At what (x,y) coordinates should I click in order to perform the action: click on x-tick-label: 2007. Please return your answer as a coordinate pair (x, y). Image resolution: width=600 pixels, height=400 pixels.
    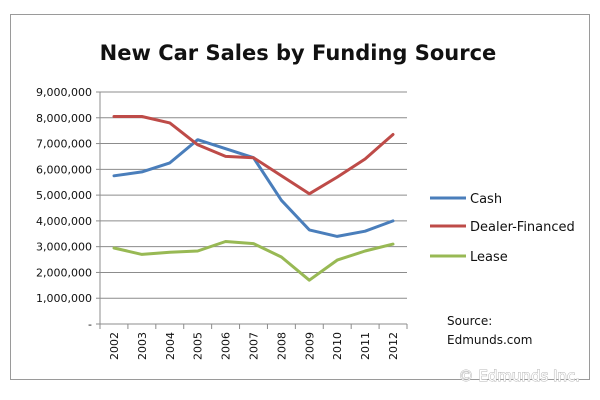
    Looking at the image, I should click on (254, 346).